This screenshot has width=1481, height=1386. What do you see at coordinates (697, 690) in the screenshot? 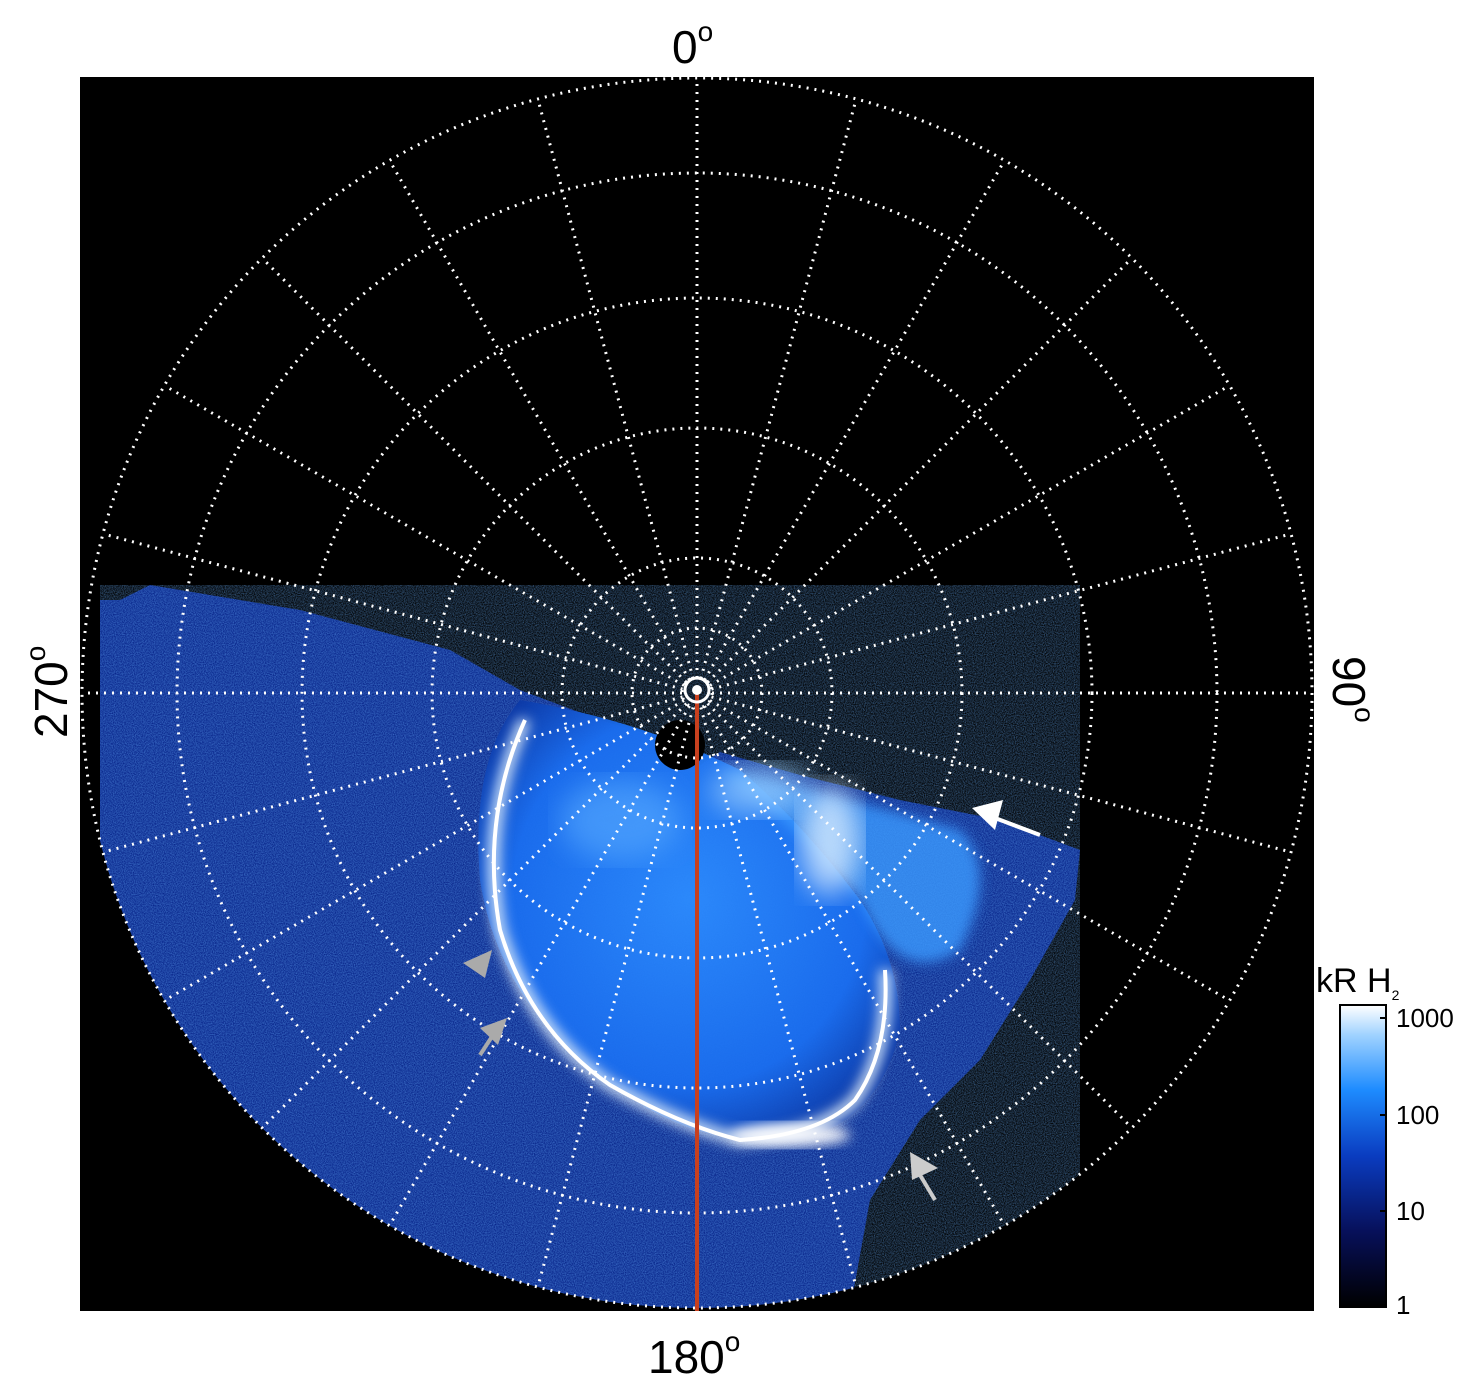
I see `pole-marker` at bounding box center [697, 690].